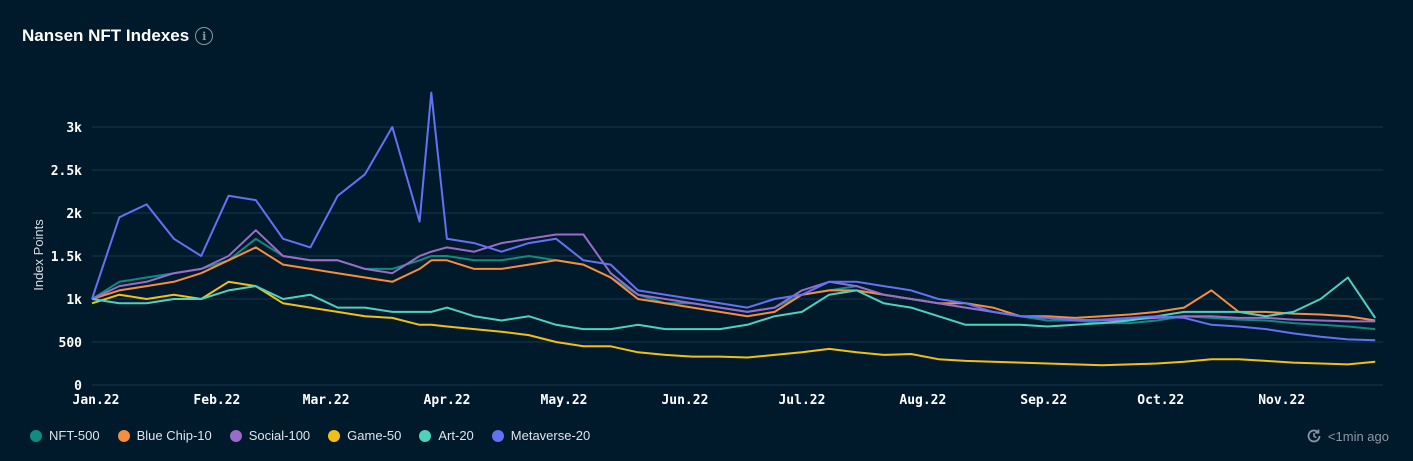  I want to click on chart-title-row: Nansen NFT Indexes i, so click(118, 36).